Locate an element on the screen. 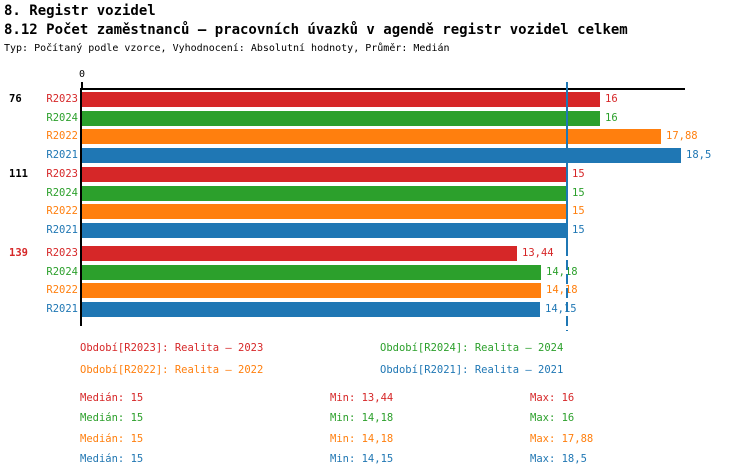  x-axis-zero-tick is located at coordinates (82, 85).